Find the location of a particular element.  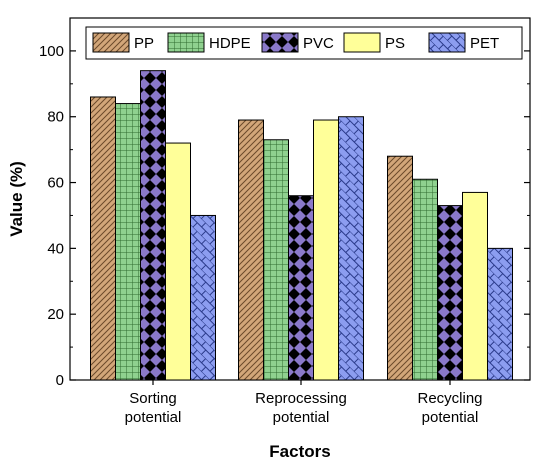

legend-label-pvc: PVC is located at coordinates (318, 43).